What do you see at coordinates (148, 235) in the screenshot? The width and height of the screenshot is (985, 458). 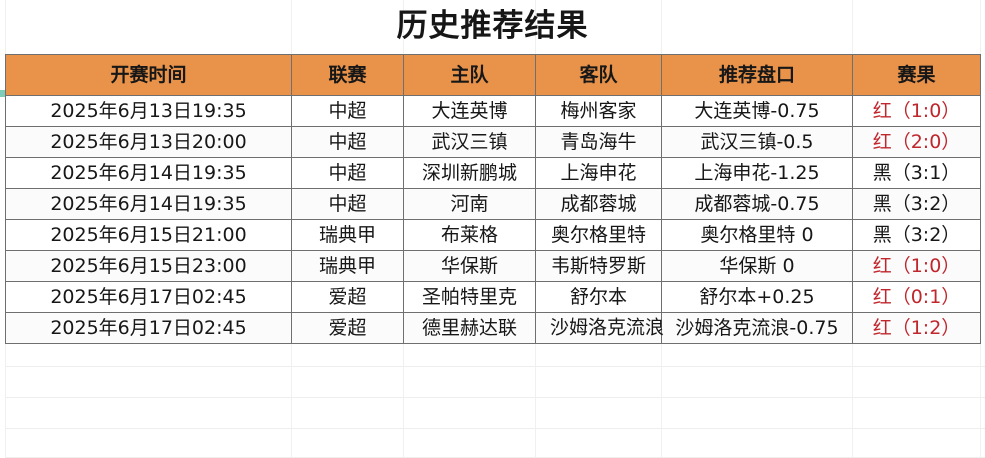 I see `cell-time: 2025年6月15日21:00` at bounding box center [148, 235].